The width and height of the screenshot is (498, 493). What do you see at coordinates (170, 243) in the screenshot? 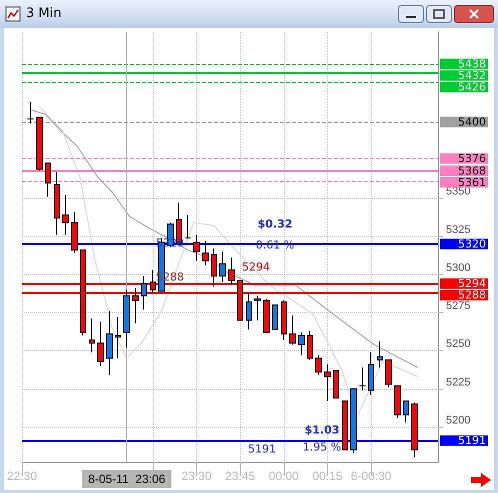
I see `ref-line-label: 5320` at bounding box center [170, 243].